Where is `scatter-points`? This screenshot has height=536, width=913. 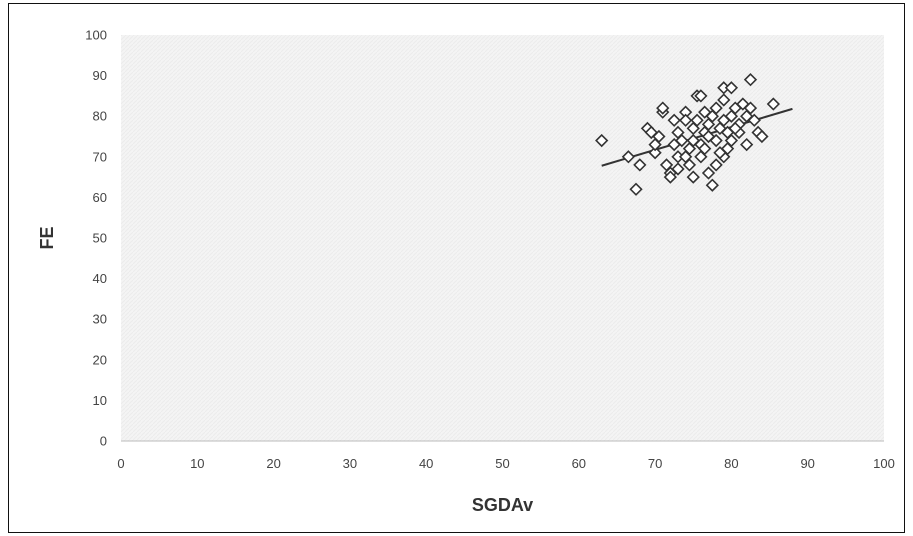 scatter-points is located at coordinates (687, 134).